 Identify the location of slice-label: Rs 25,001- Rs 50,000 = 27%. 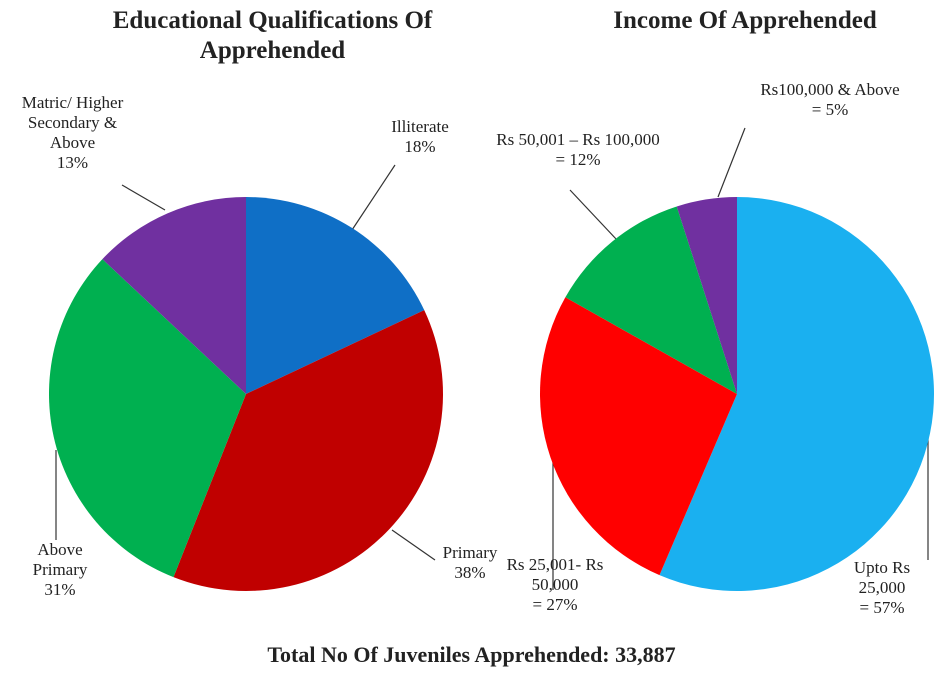
(555, 585).